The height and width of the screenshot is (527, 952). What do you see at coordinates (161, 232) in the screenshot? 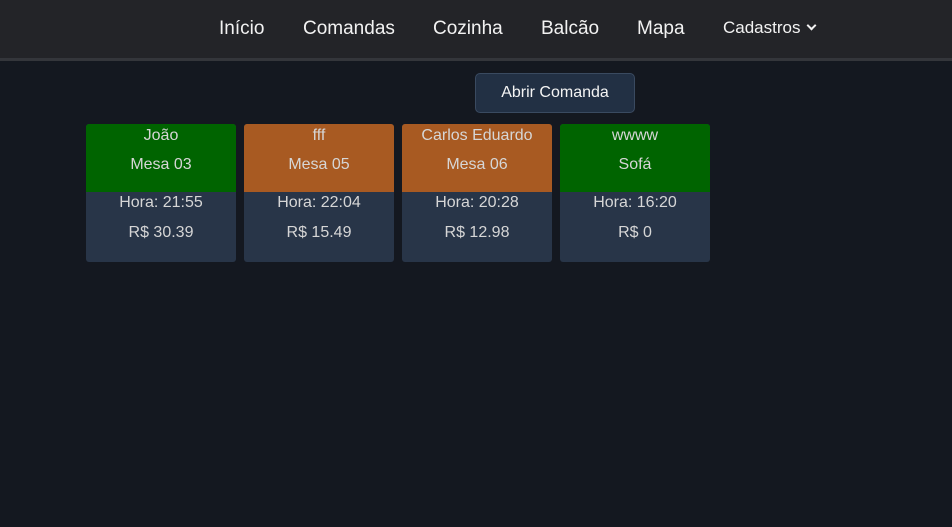
I see `order-total: R$ 30.39` at bounding box center [161, 232].